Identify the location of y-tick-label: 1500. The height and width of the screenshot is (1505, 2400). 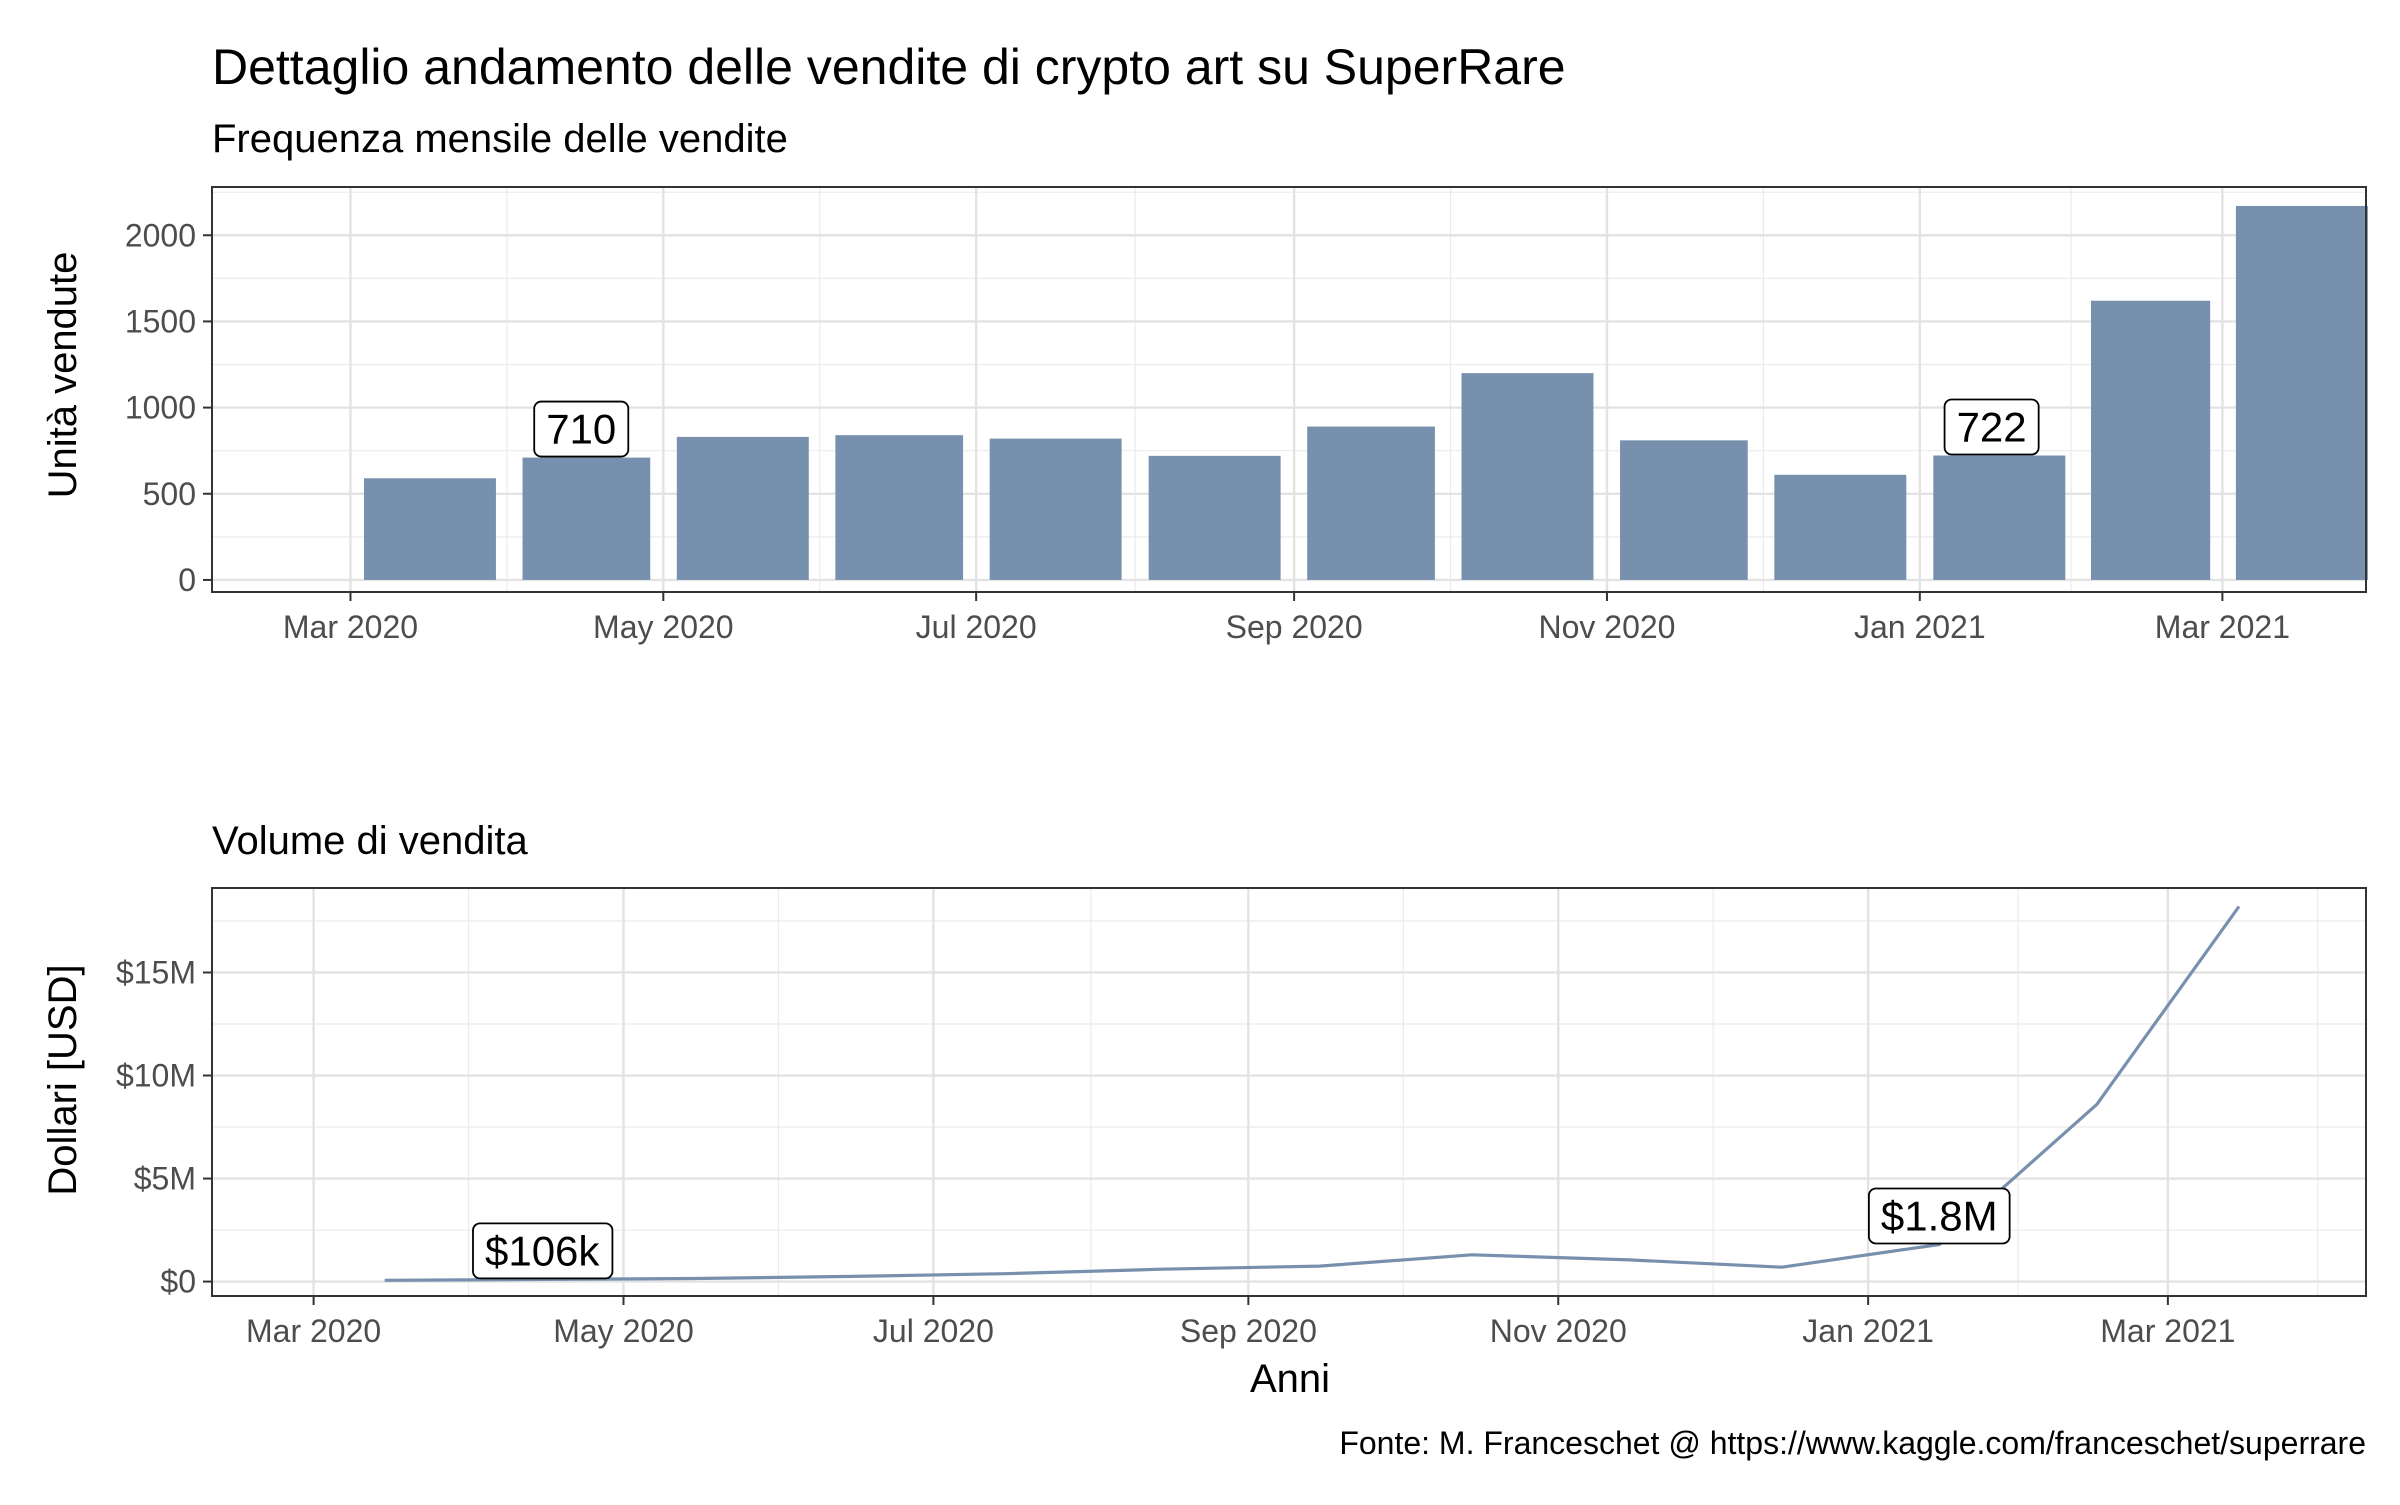
(160, 321).